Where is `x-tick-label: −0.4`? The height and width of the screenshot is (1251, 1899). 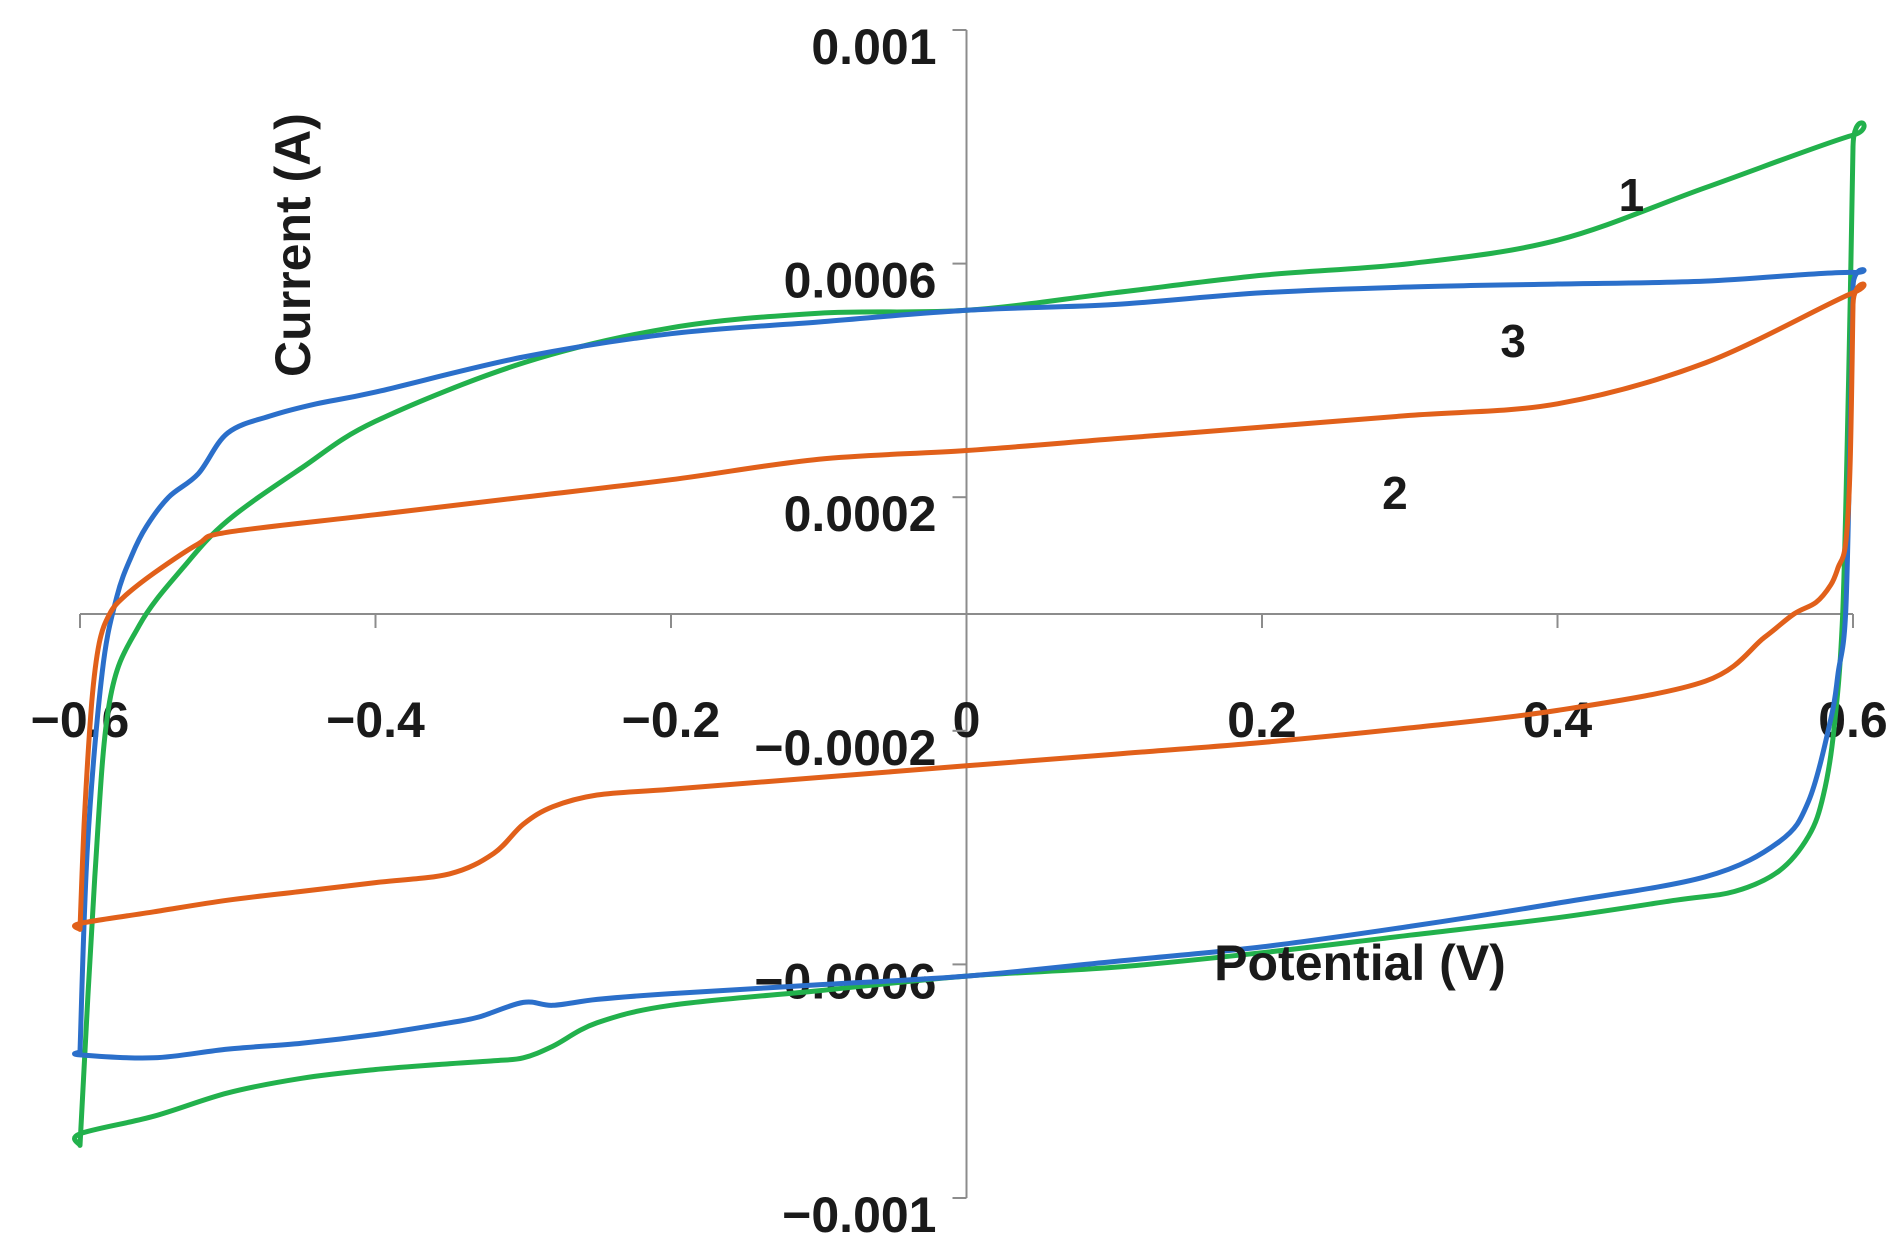 x-tick-label: −0.4 is located at coordinates (375, 720).